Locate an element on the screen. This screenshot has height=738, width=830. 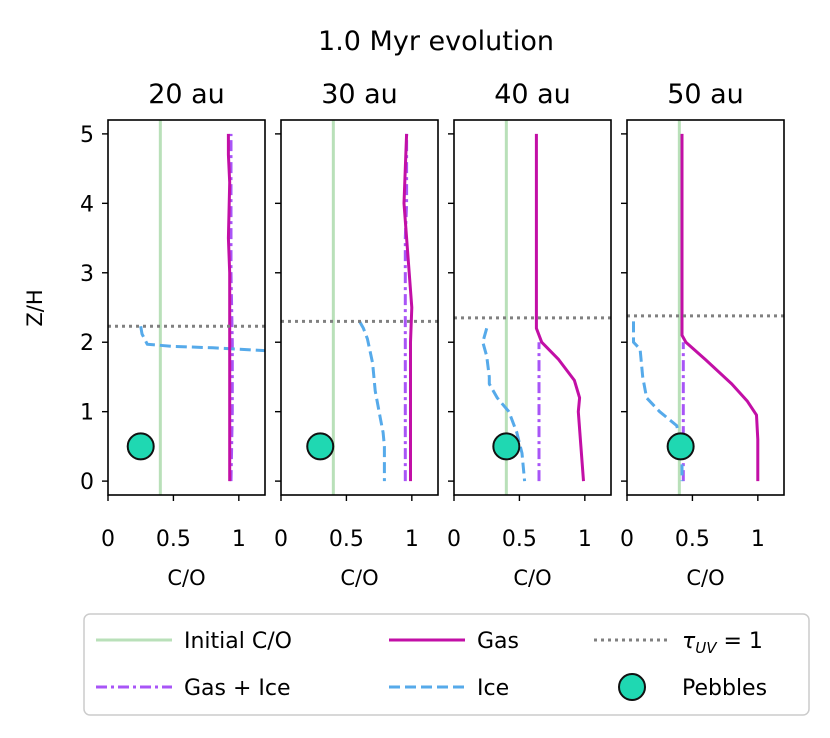
panel-3: 40 au 0 0.5 1 C/O is located at coordinates (529, 334).